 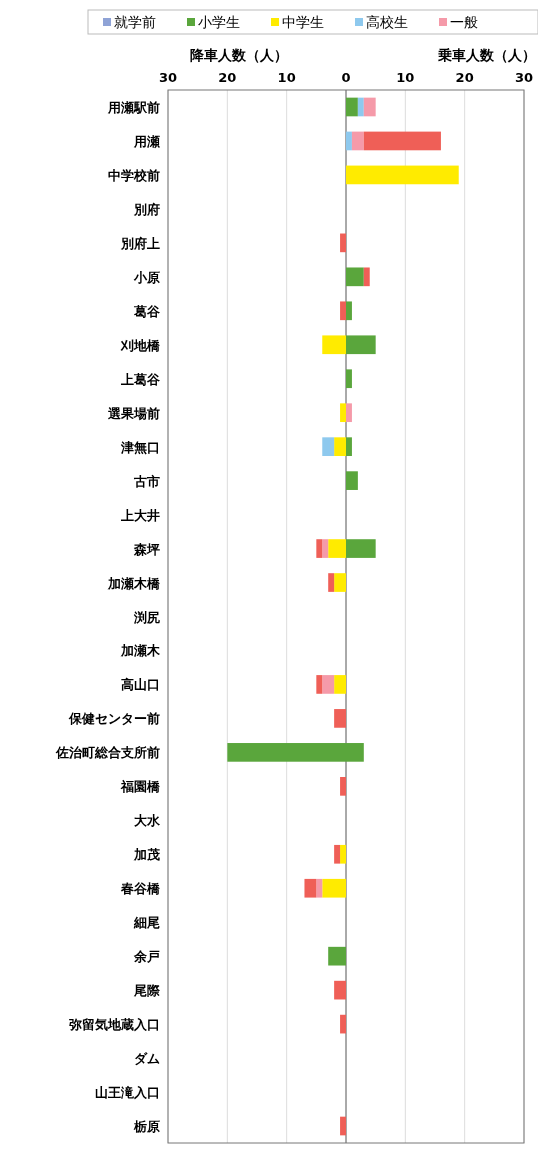 I want to click on legend-label: 一般, so click(x=464, y=22).